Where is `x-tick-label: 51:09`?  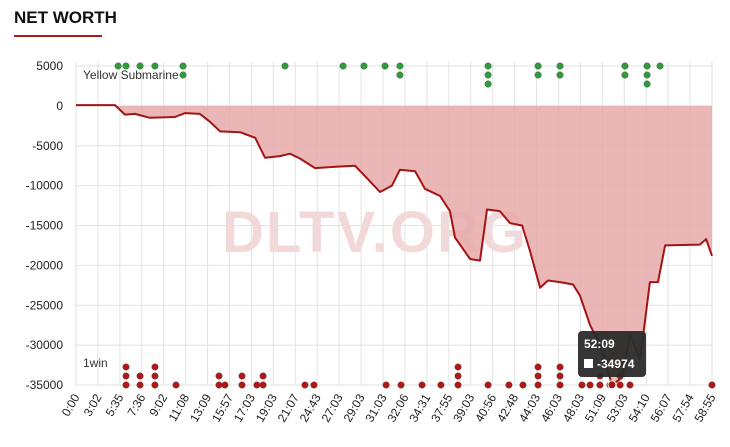
x-tick-label: 51:09 is located at coordinates (595, 407).